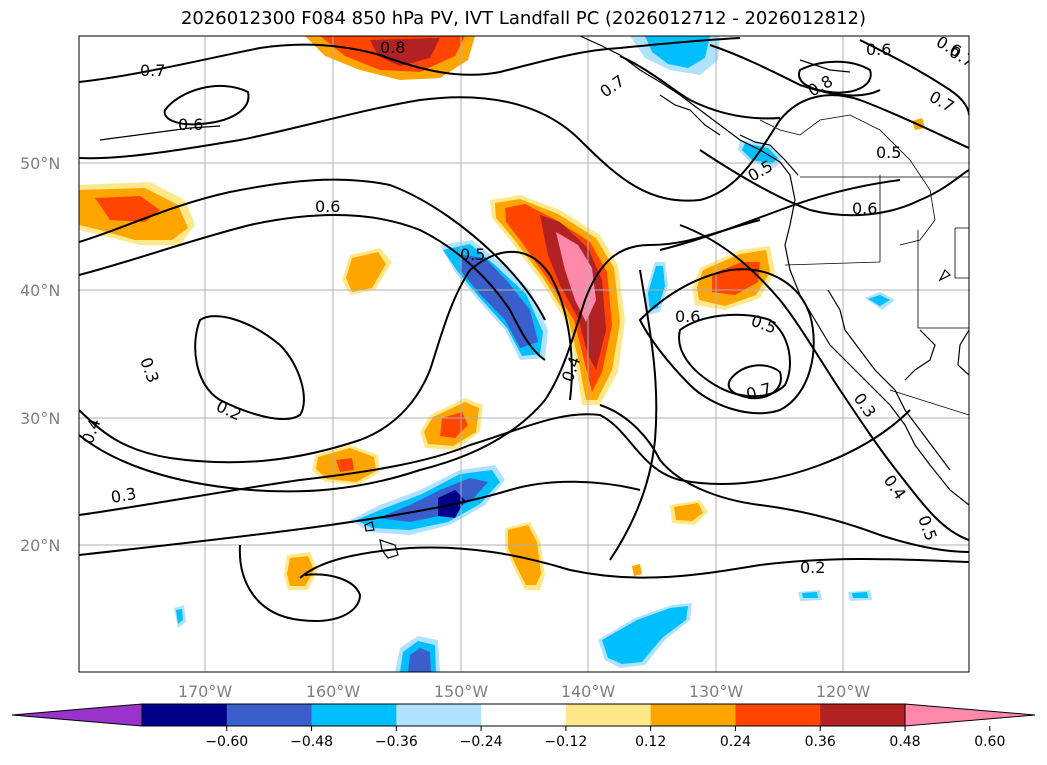  I want to click on lon-label: 130°W, so click(716, 691).